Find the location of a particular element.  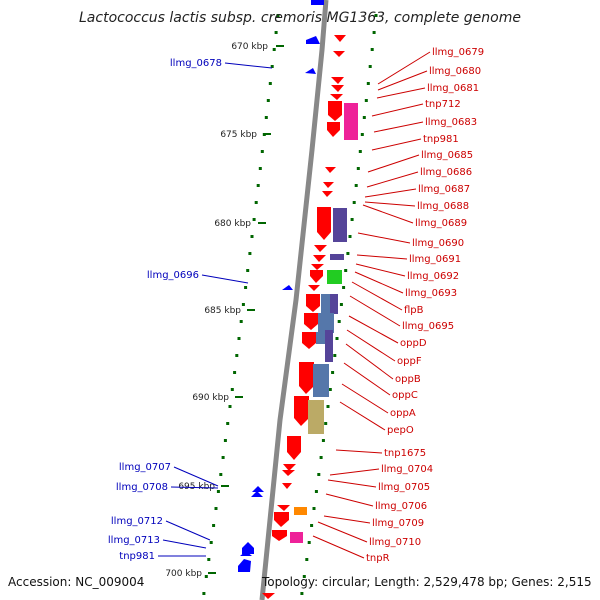

gene-label: llmg_0708 is located at coordinates (142, 487).